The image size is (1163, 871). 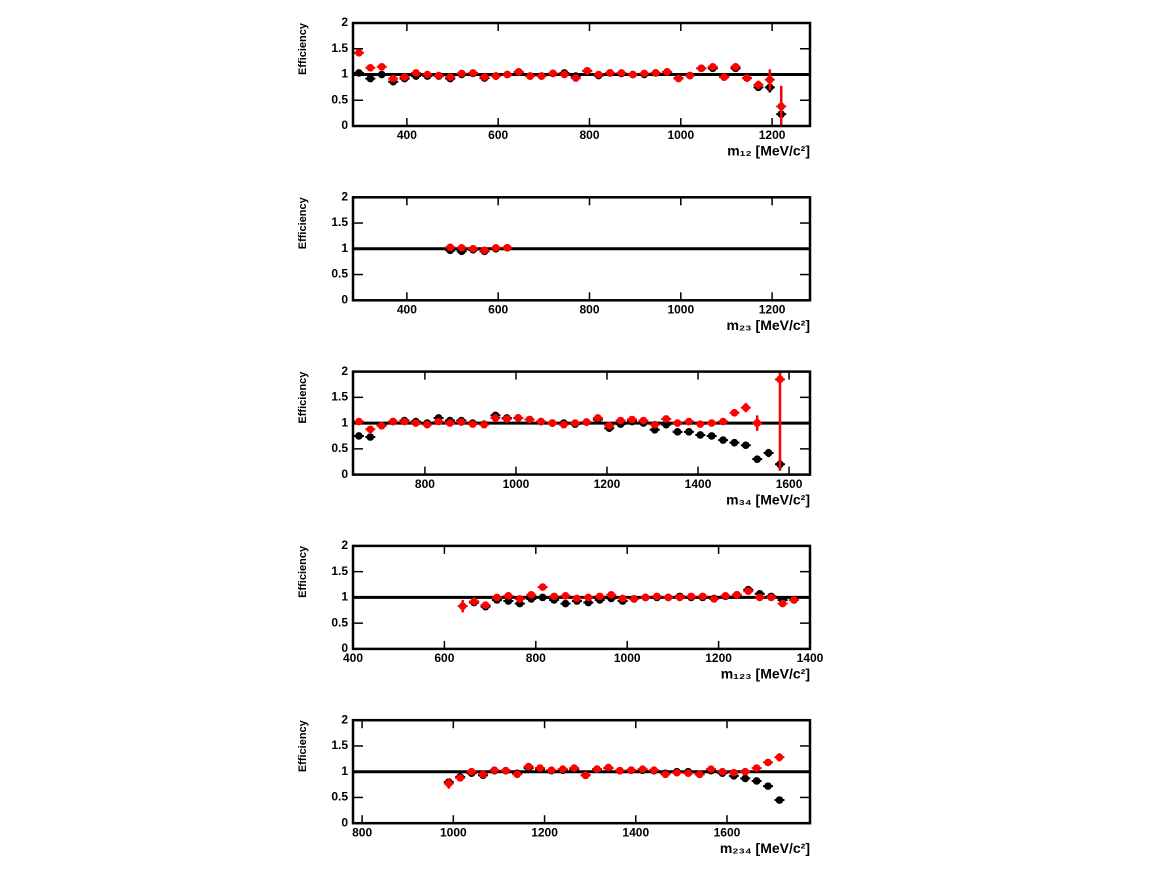 I want to click on x-axis-label: m₁₂ [MeV/c²], so click(x=768, y=151).